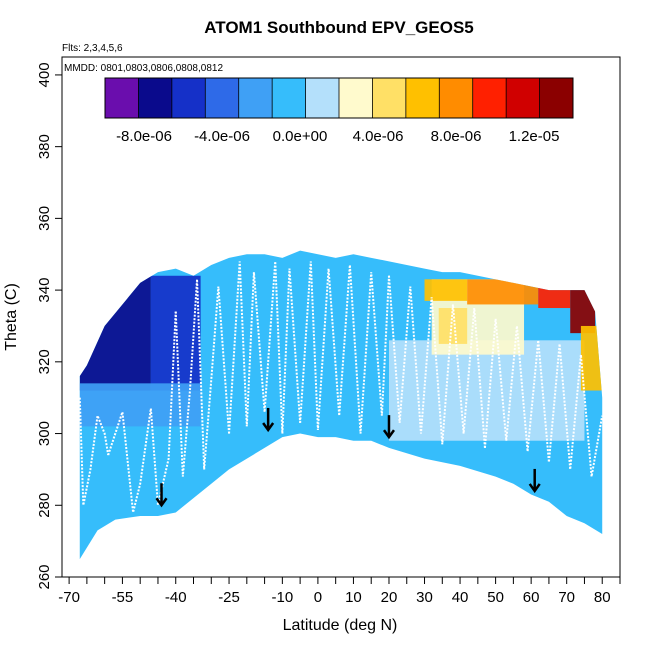 Image resolution: width=650 pixels, height=650 pixels. Describe the element at coordinates (389, 597) in the screenshot. I see `x-tick-label: 20` at that location.